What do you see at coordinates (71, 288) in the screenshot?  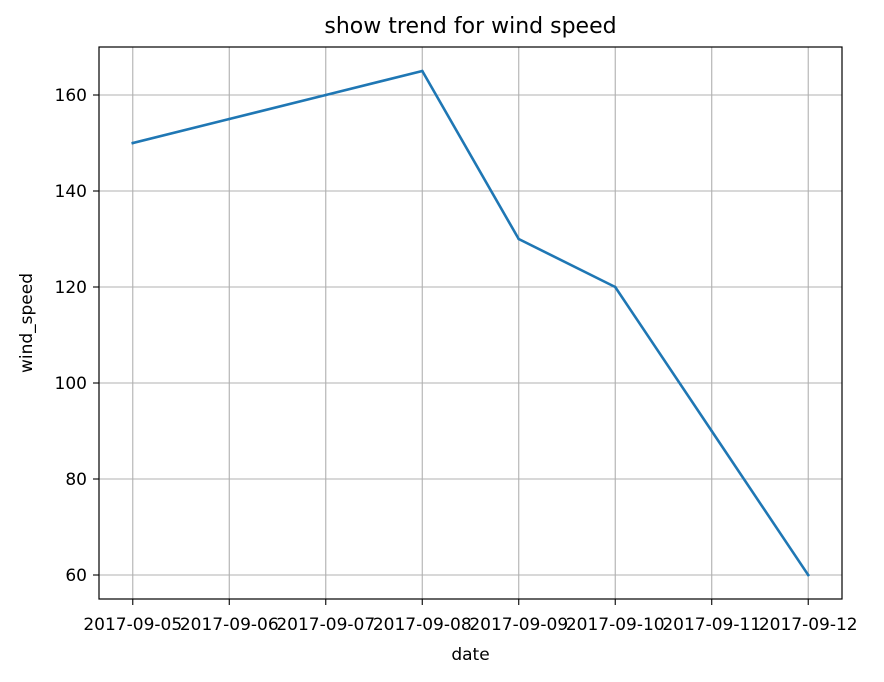 I see `y-tick-label: 120` at bounding box center [71, 288].